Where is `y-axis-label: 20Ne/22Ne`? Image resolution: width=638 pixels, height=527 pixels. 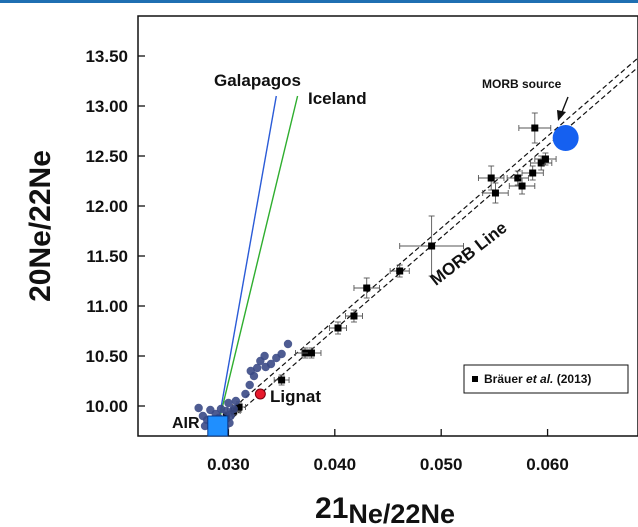
y-axis-label: 20Ne/22Ne is located at coordinates (40, 226).